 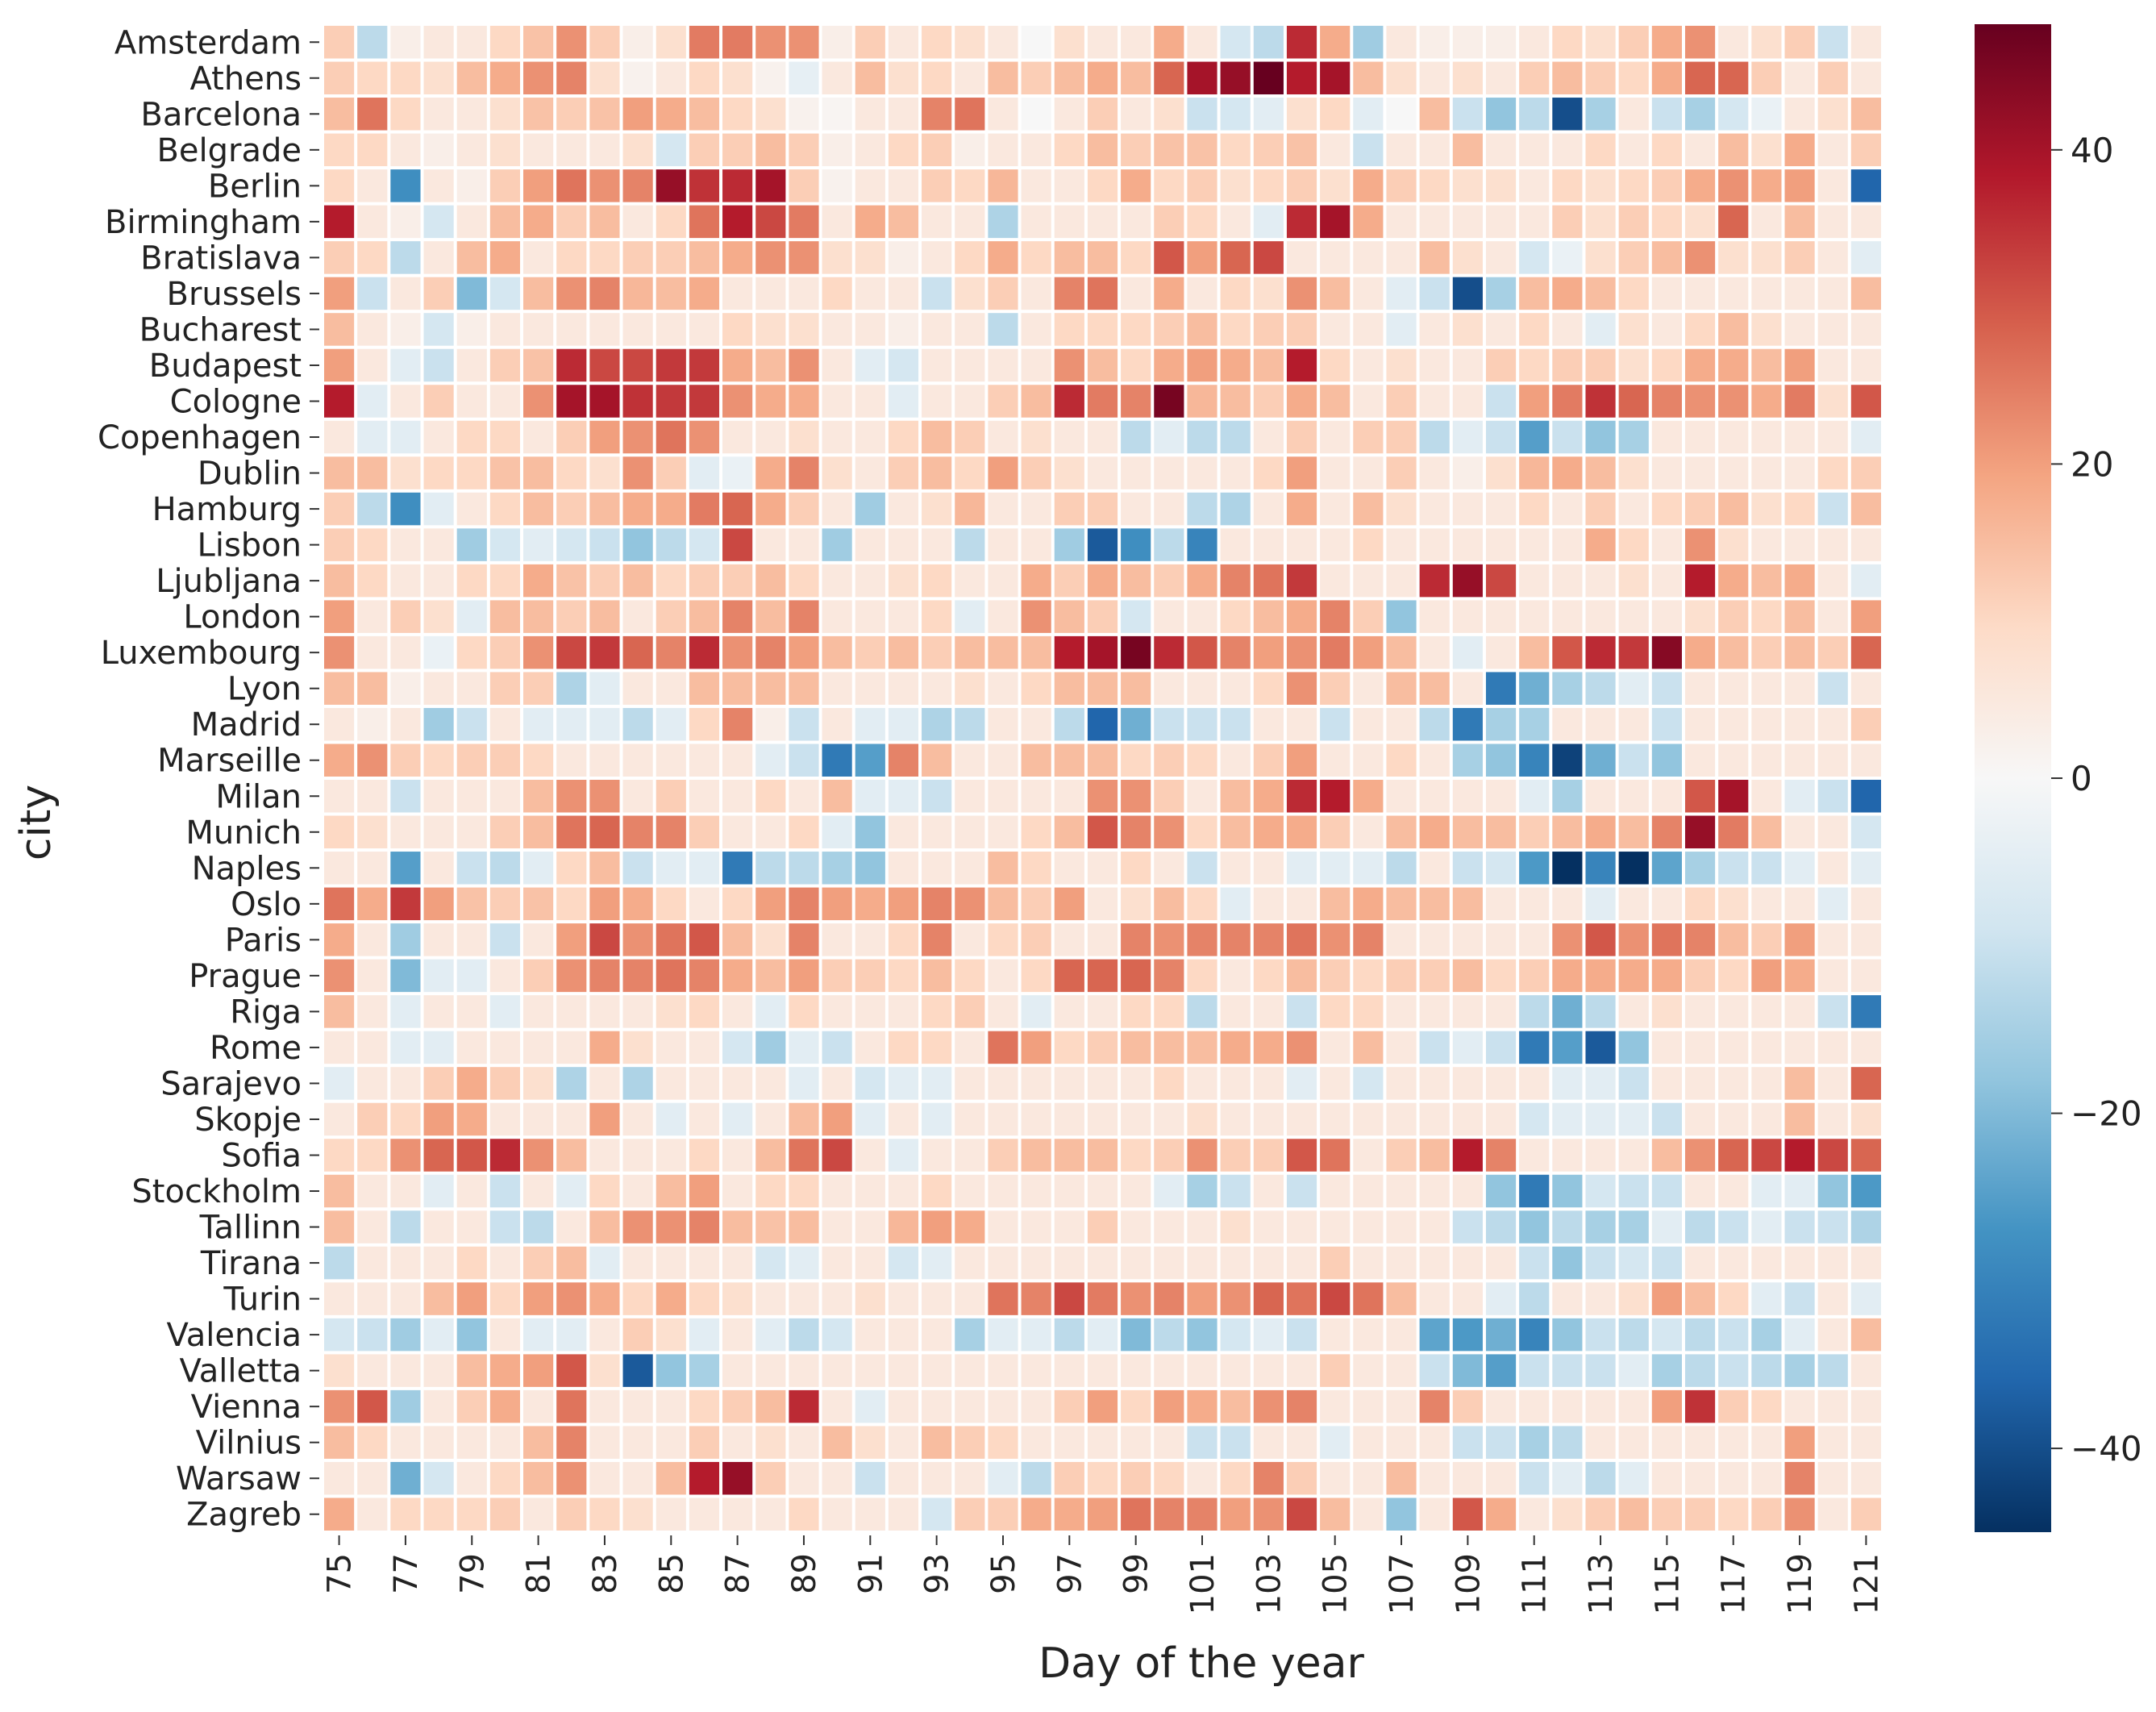 I want to click on city-label: Lyon, so click(x=264, y=689).